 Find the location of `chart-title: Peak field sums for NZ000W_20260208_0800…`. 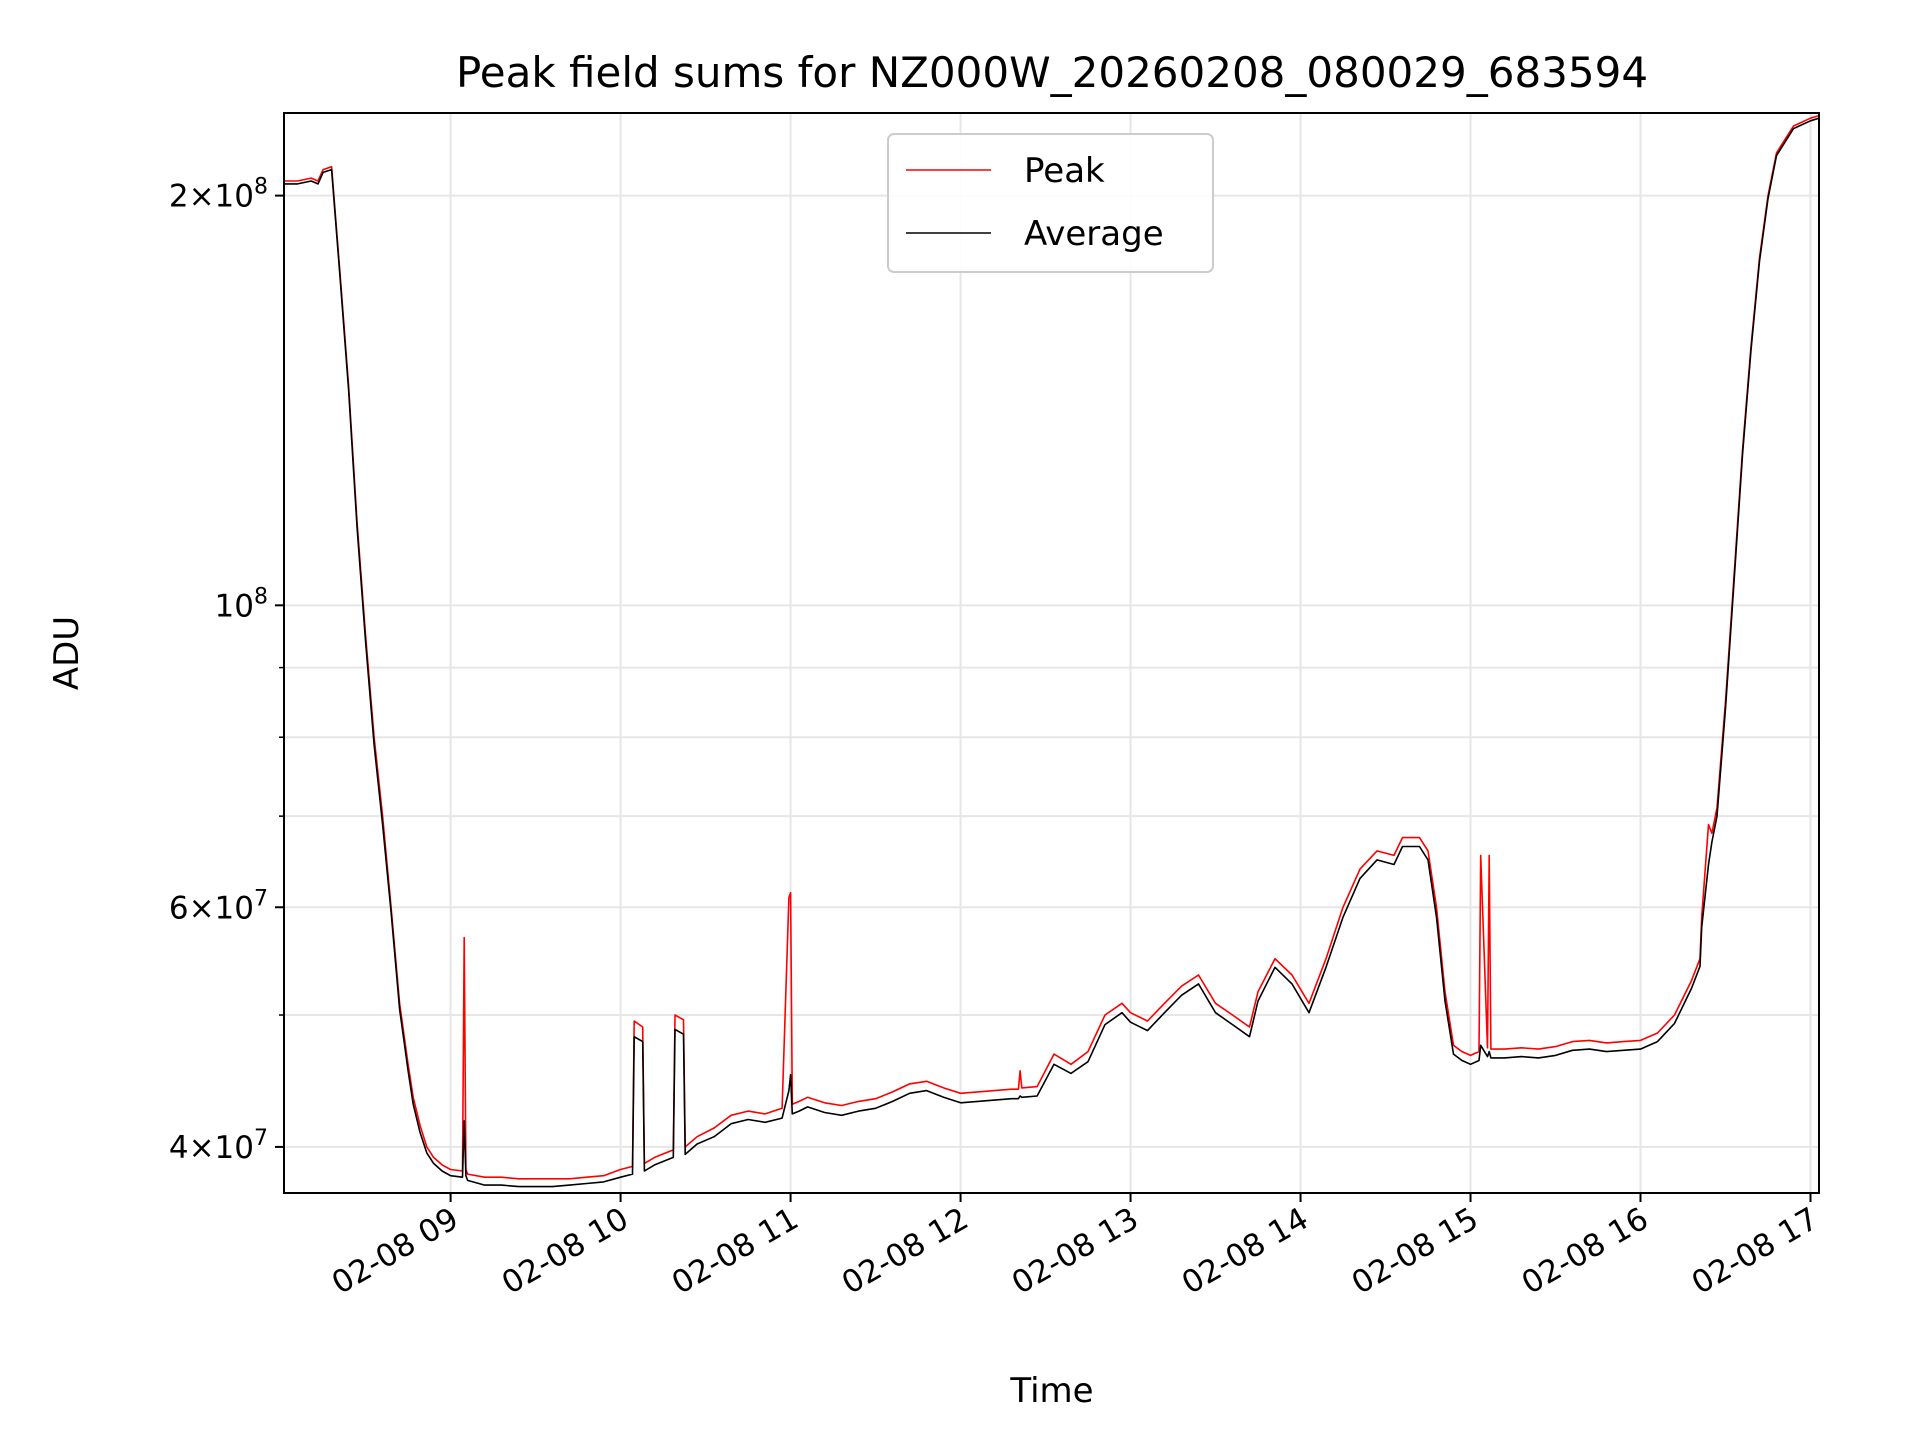

chart-title: Peak field sums for NZ000W_20260208_0800… is located at coordinates (1052, 72).